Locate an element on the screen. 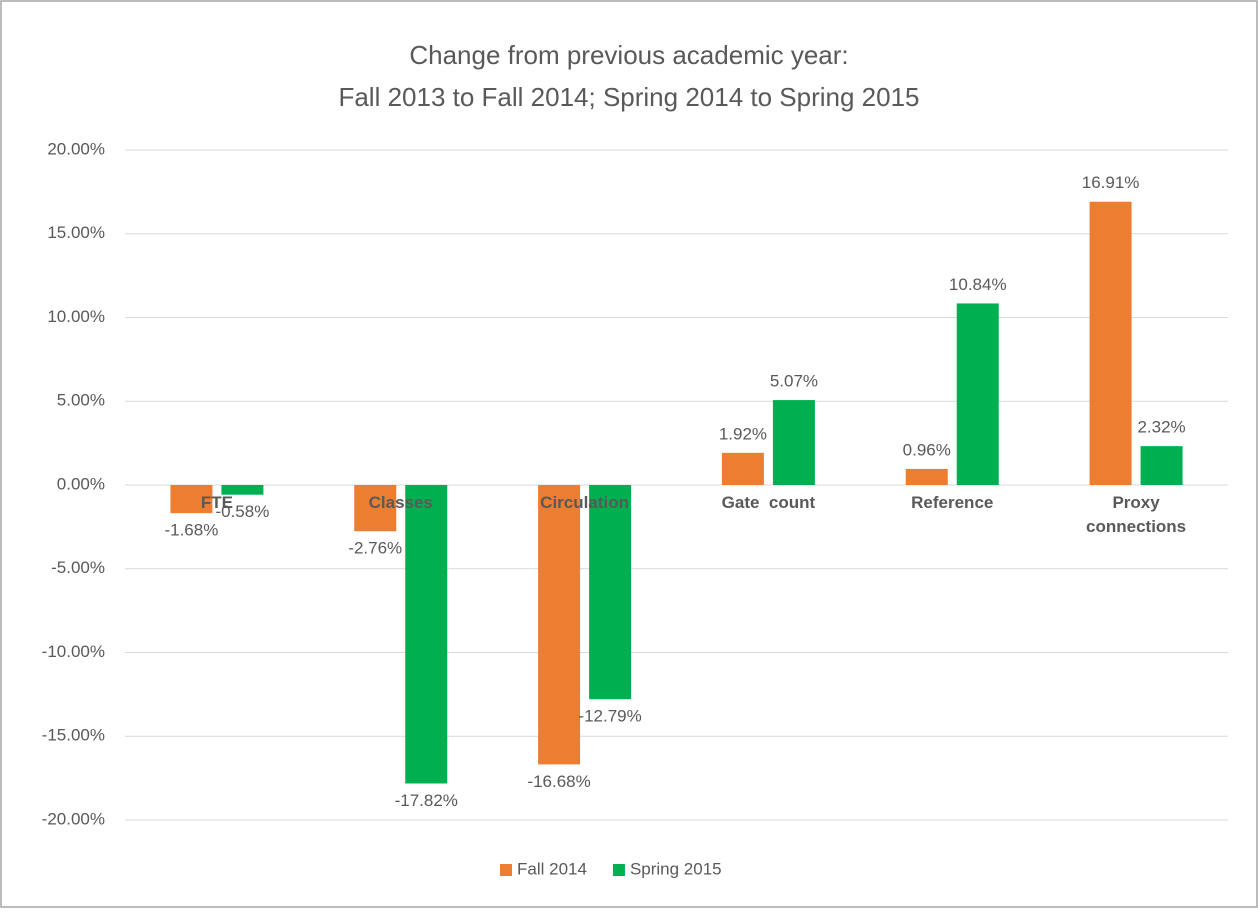 The width and height of the screenshot is (1258, 913). data-label: 10.84% is located at coordinates (978, 284).